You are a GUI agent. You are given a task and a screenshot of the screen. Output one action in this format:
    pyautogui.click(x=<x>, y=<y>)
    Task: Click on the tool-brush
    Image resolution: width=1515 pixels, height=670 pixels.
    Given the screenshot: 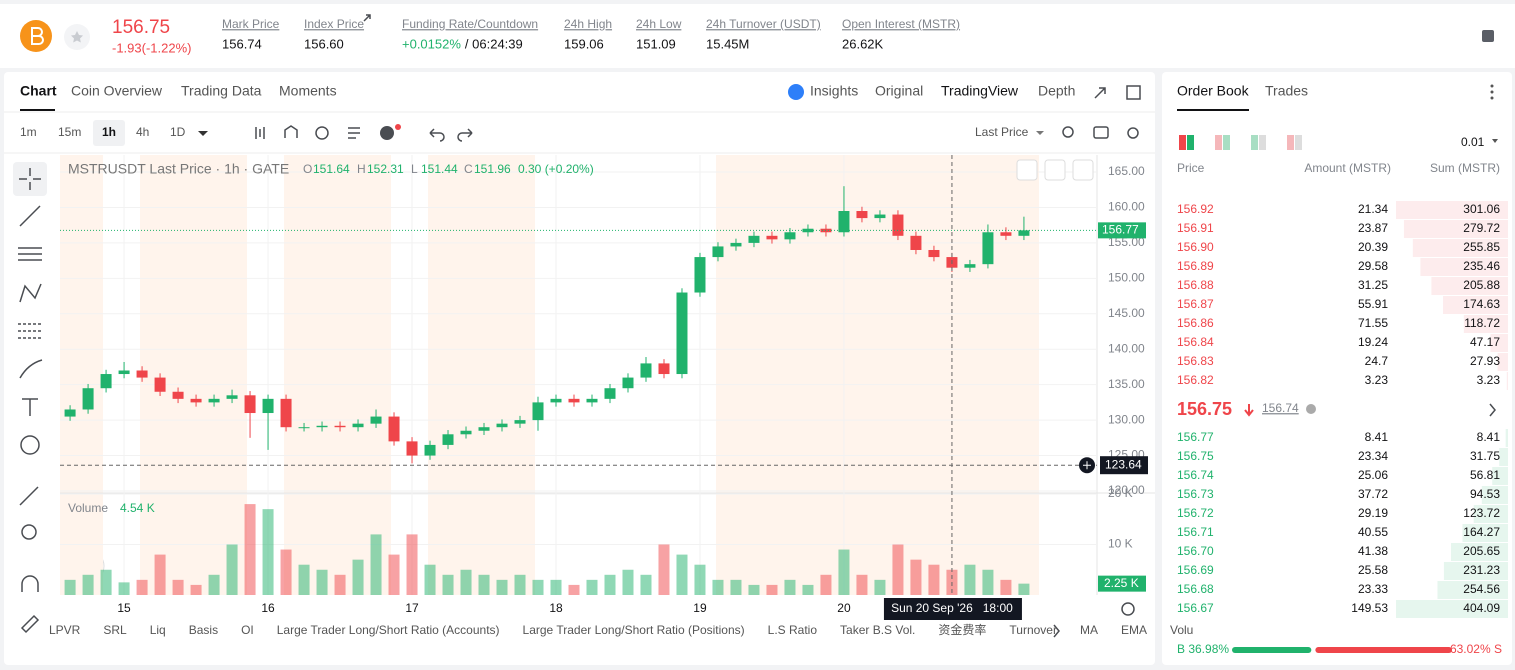 What is the action you would take?
    pyautogui.click(x=31, y=369)
    